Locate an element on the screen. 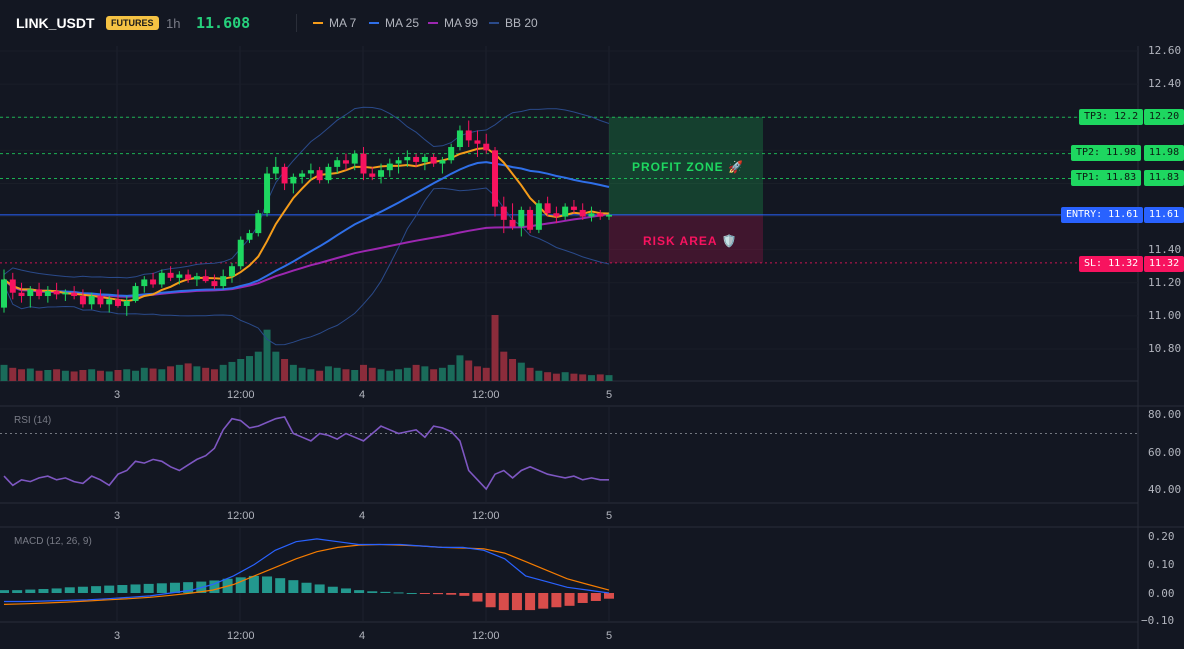  tp1-axis-tag: 11.83 is located at coordinates (1164, 178).